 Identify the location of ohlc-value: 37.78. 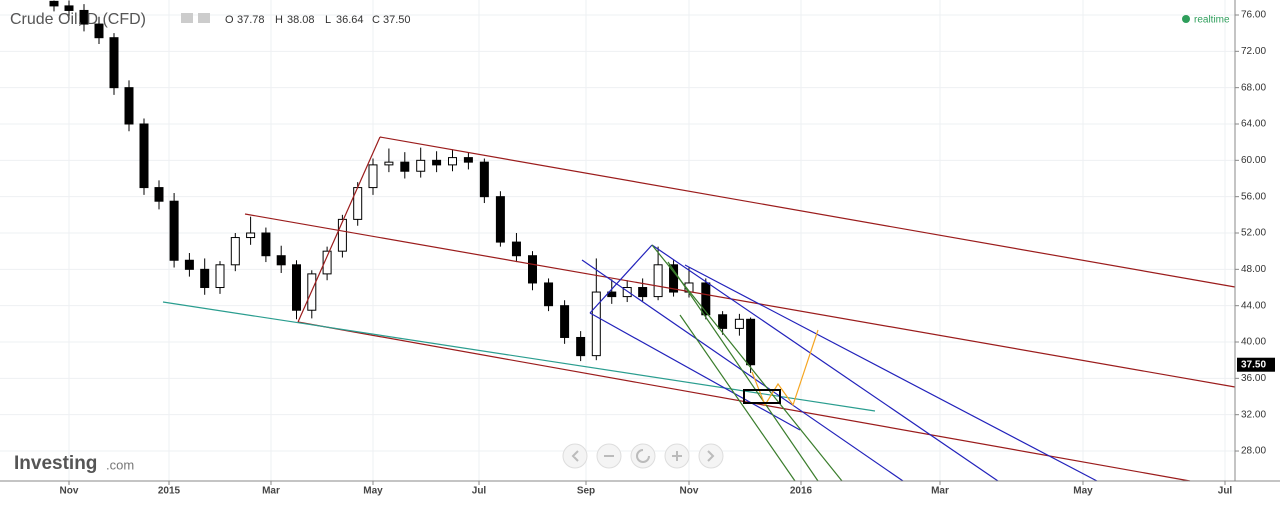
(251, 20).